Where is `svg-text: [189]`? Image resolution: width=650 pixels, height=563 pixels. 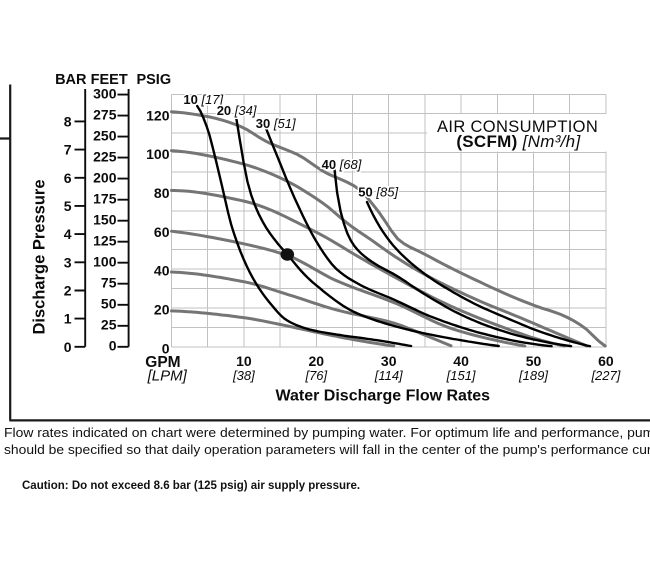 svg-text: [189] is located at coordinates (533, 375).